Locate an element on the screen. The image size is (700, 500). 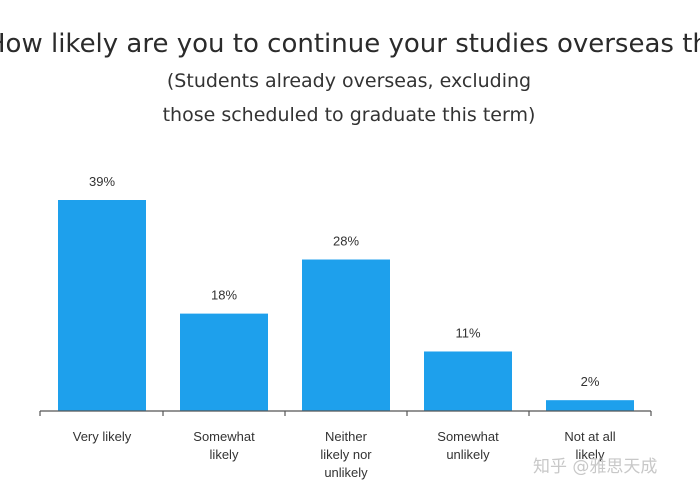
category-label: Not at all likely is located at coordinates (589, 445).